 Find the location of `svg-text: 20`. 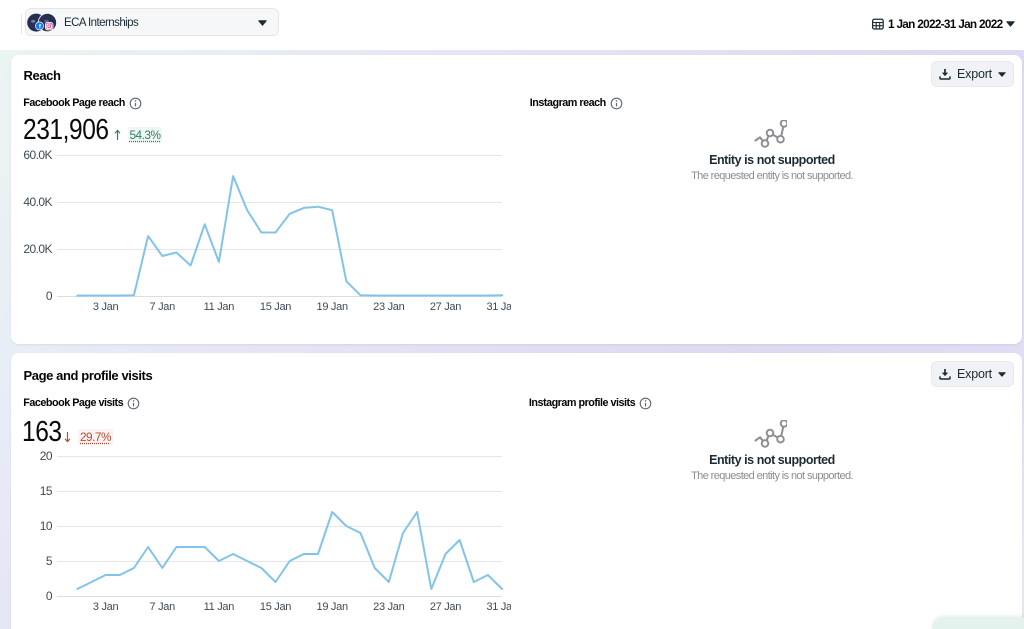

svg-text: 20 is located at coordinates (46, 456).